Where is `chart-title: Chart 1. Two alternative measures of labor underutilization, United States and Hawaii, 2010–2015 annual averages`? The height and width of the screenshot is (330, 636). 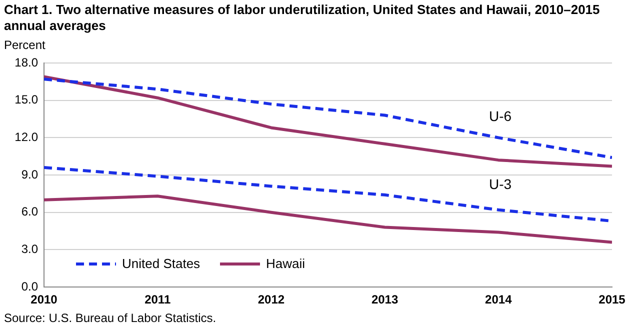 chart-title: Chart 1. Two alternative measures of labor underutilization, United States and Hawaii, 2010–2015 annual averages is located at coordinates (302, 18).